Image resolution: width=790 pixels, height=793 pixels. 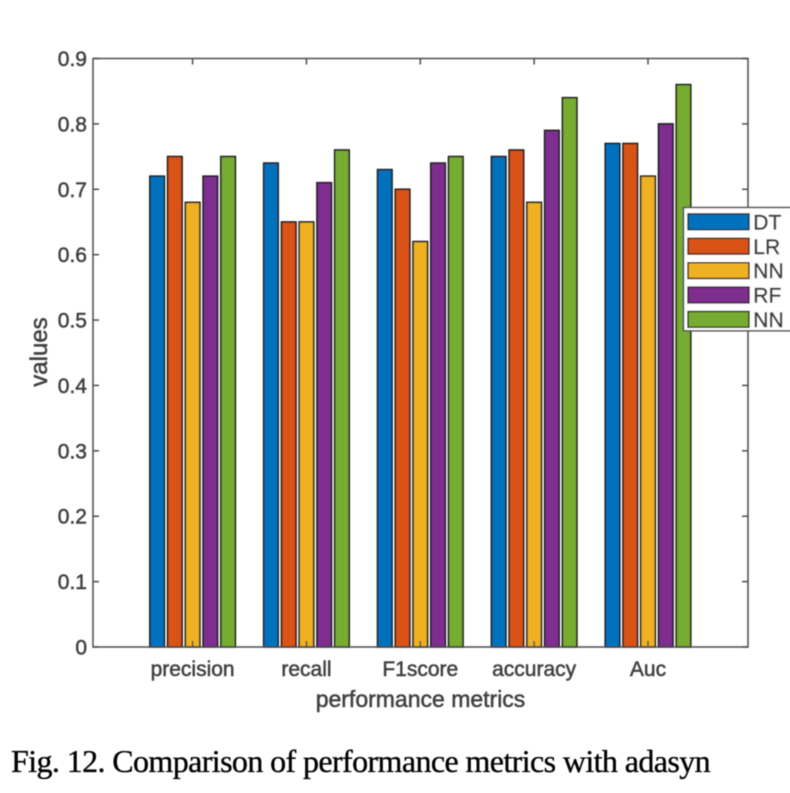 I want to click on svg-text: recall, so click(x=306, y=669).